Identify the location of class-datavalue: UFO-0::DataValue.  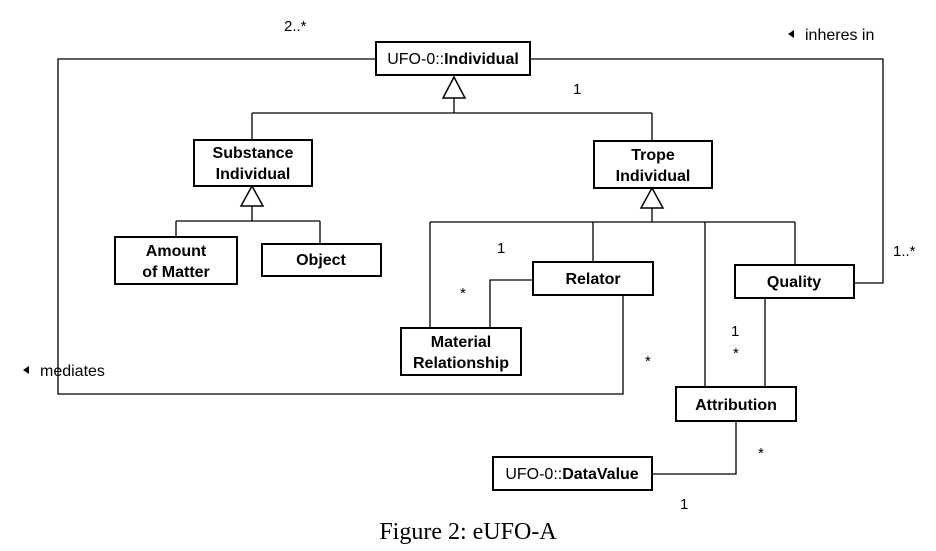
(572, 473).